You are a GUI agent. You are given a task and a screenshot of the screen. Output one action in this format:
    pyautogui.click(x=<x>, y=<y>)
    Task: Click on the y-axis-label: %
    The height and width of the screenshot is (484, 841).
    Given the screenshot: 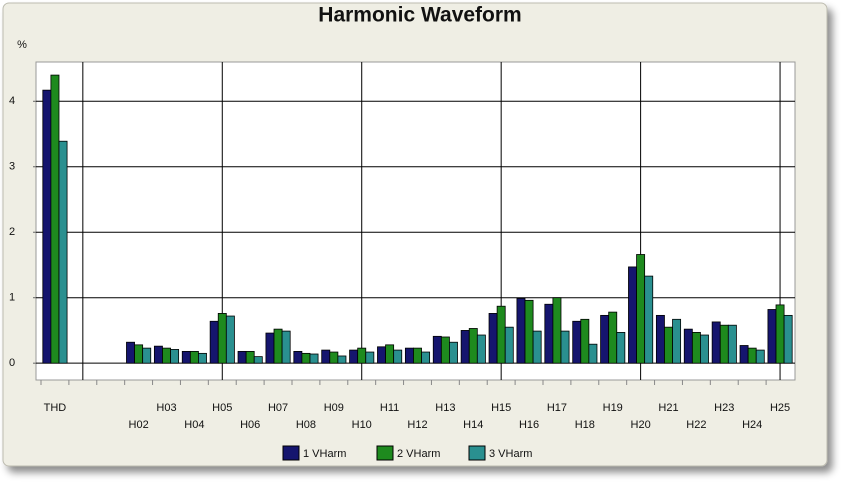 What is the action you would take?
    pyautogui.click(x=22, y=45)
    